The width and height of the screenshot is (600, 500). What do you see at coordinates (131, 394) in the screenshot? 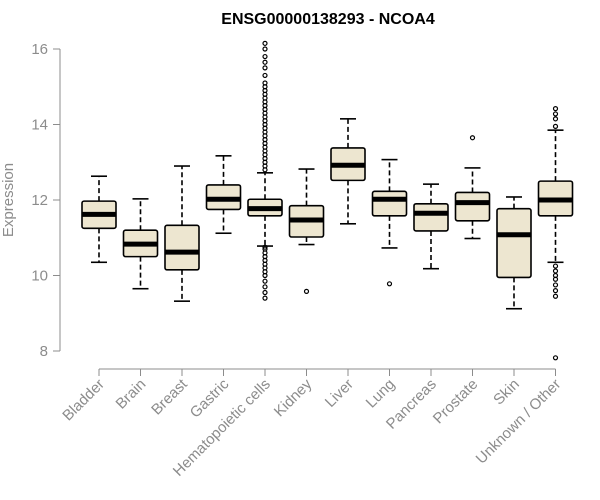
I see `x-tick-label: Brain` at bounding box center [131, 394].